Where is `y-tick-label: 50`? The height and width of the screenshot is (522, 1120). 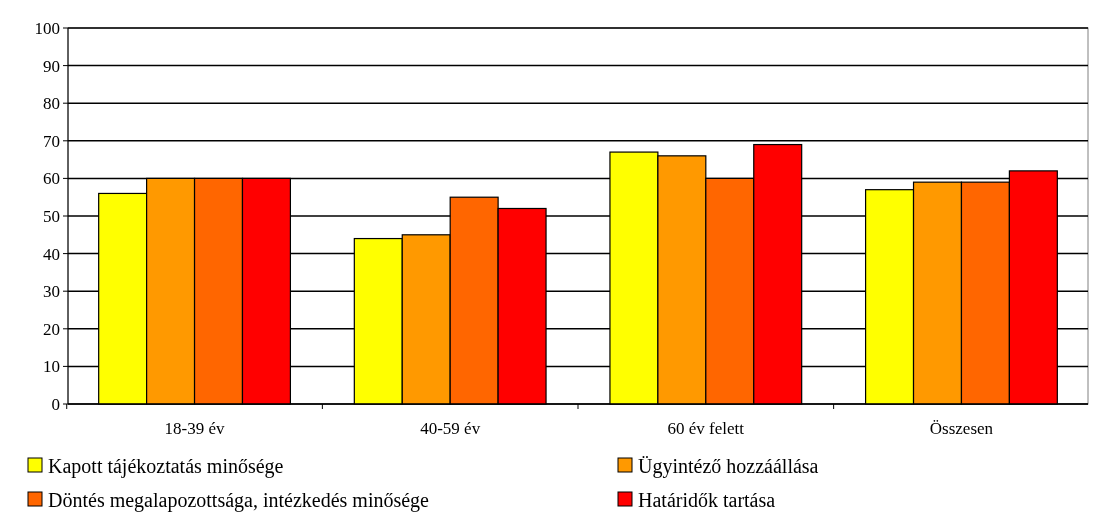 y-tick-label: 50 is located at coordinates (51, 216).